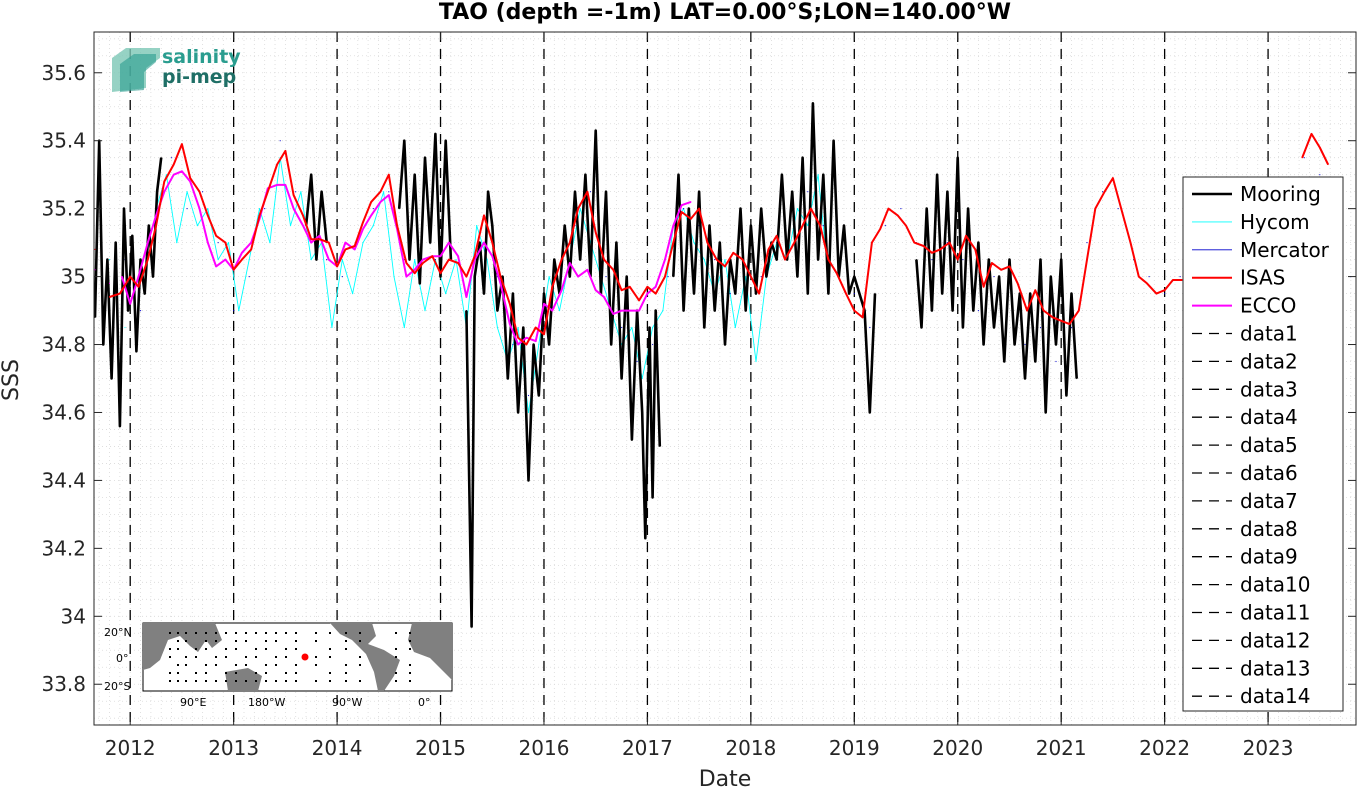 This screenshot has width=1358, height=790. Describe the element at coordinates (63, 141) in the screenshot. I see `y-tick-label: 35.4` at that location.